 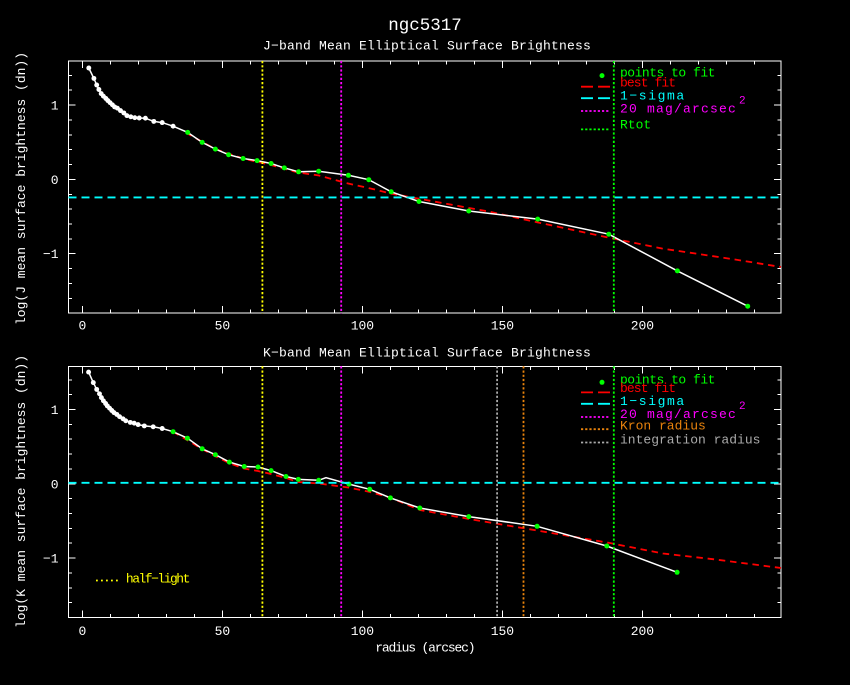 What do you see at coordinates (690, 439) in the screenshot?
I see `svg-text: integration radius` at bounding box center [690, 439].